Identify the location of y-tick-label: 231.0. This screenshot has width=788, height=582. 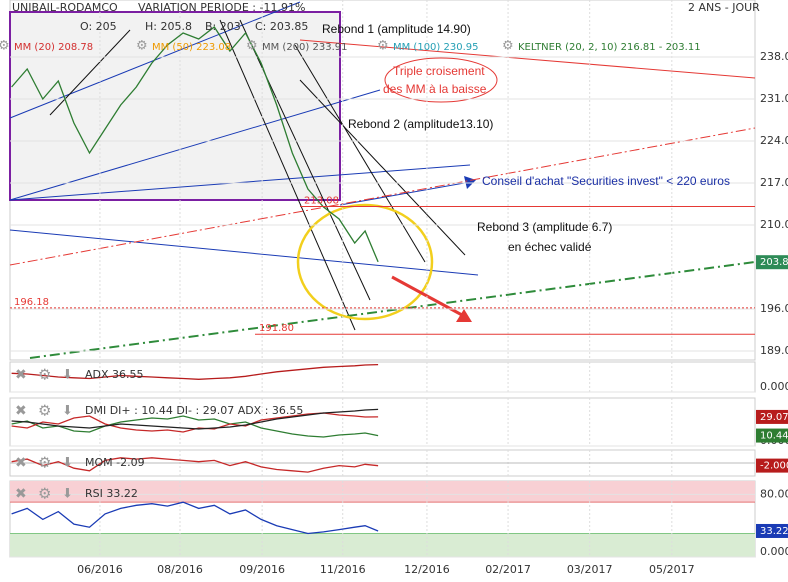
(774, 98).